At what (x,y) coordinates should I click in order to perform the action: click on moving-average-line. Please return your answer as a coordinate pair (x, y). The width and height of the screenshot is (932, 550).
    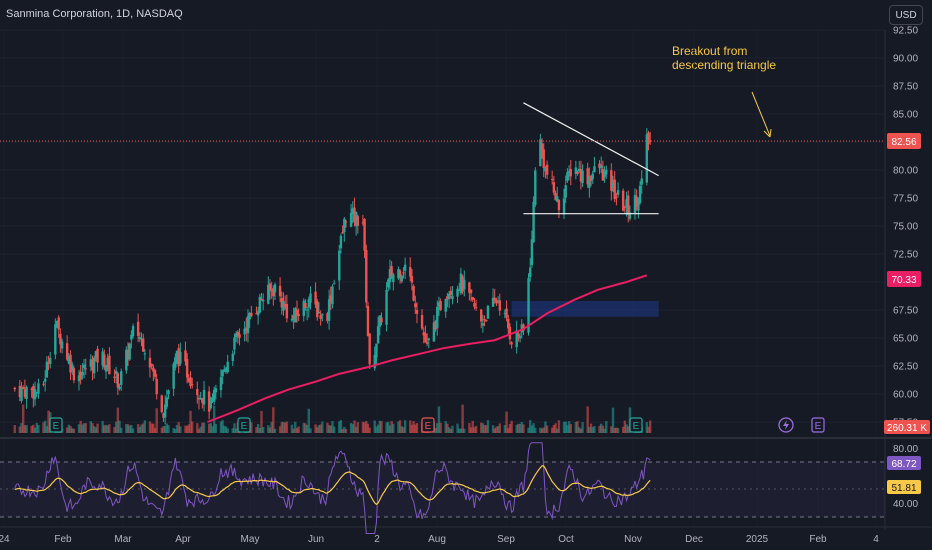
    Looking at the image, I should click on (427, 348).